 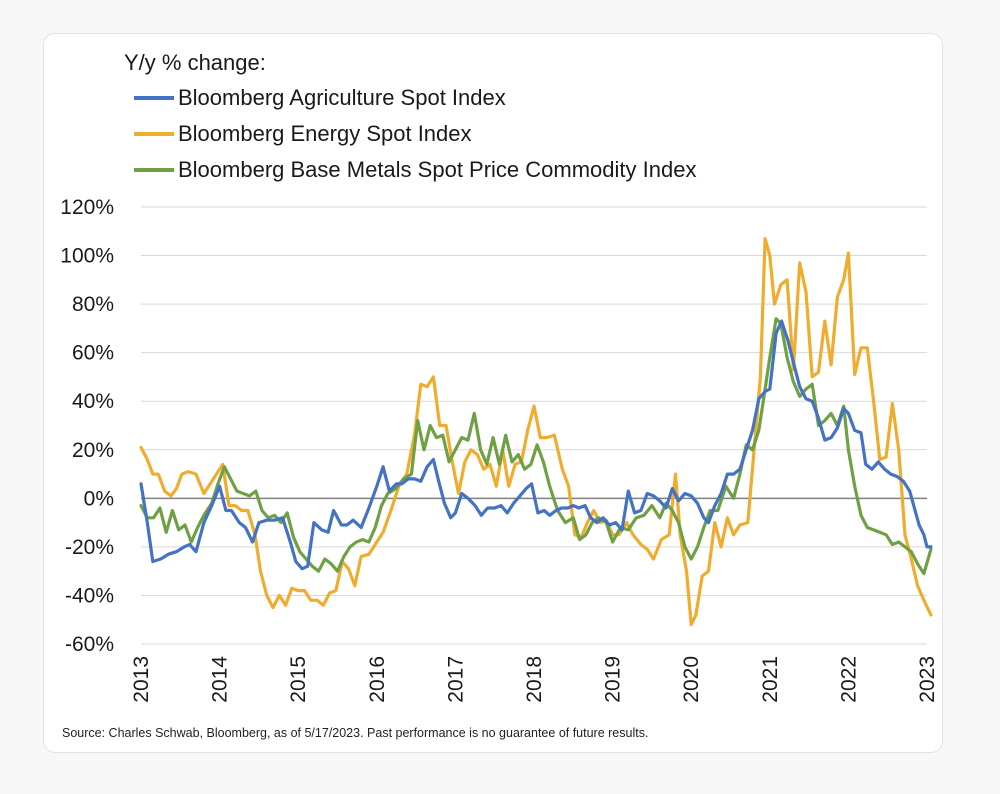 What do you see at coordinates (325, 133) in the screenshot?
I see `legend-label-energy: Bloomberg Energy Spot Index` at bounding box center [325, 133].